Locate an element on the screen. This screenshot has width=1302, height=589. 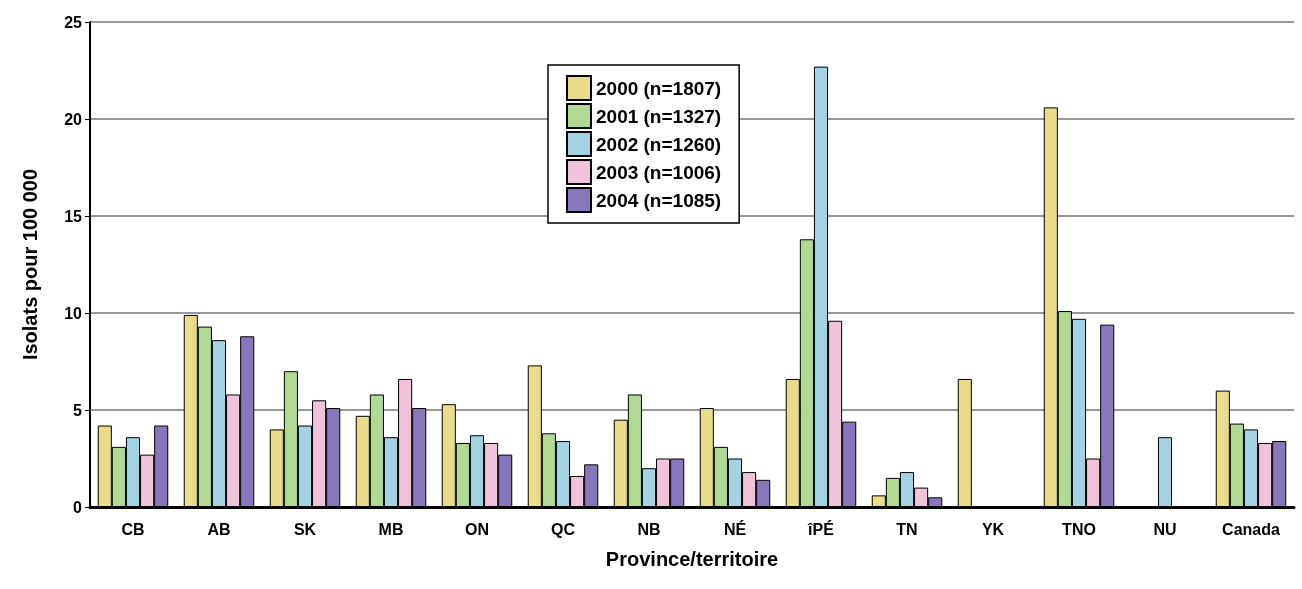
x-tick-label: CB is located at coordinates (133, 529).